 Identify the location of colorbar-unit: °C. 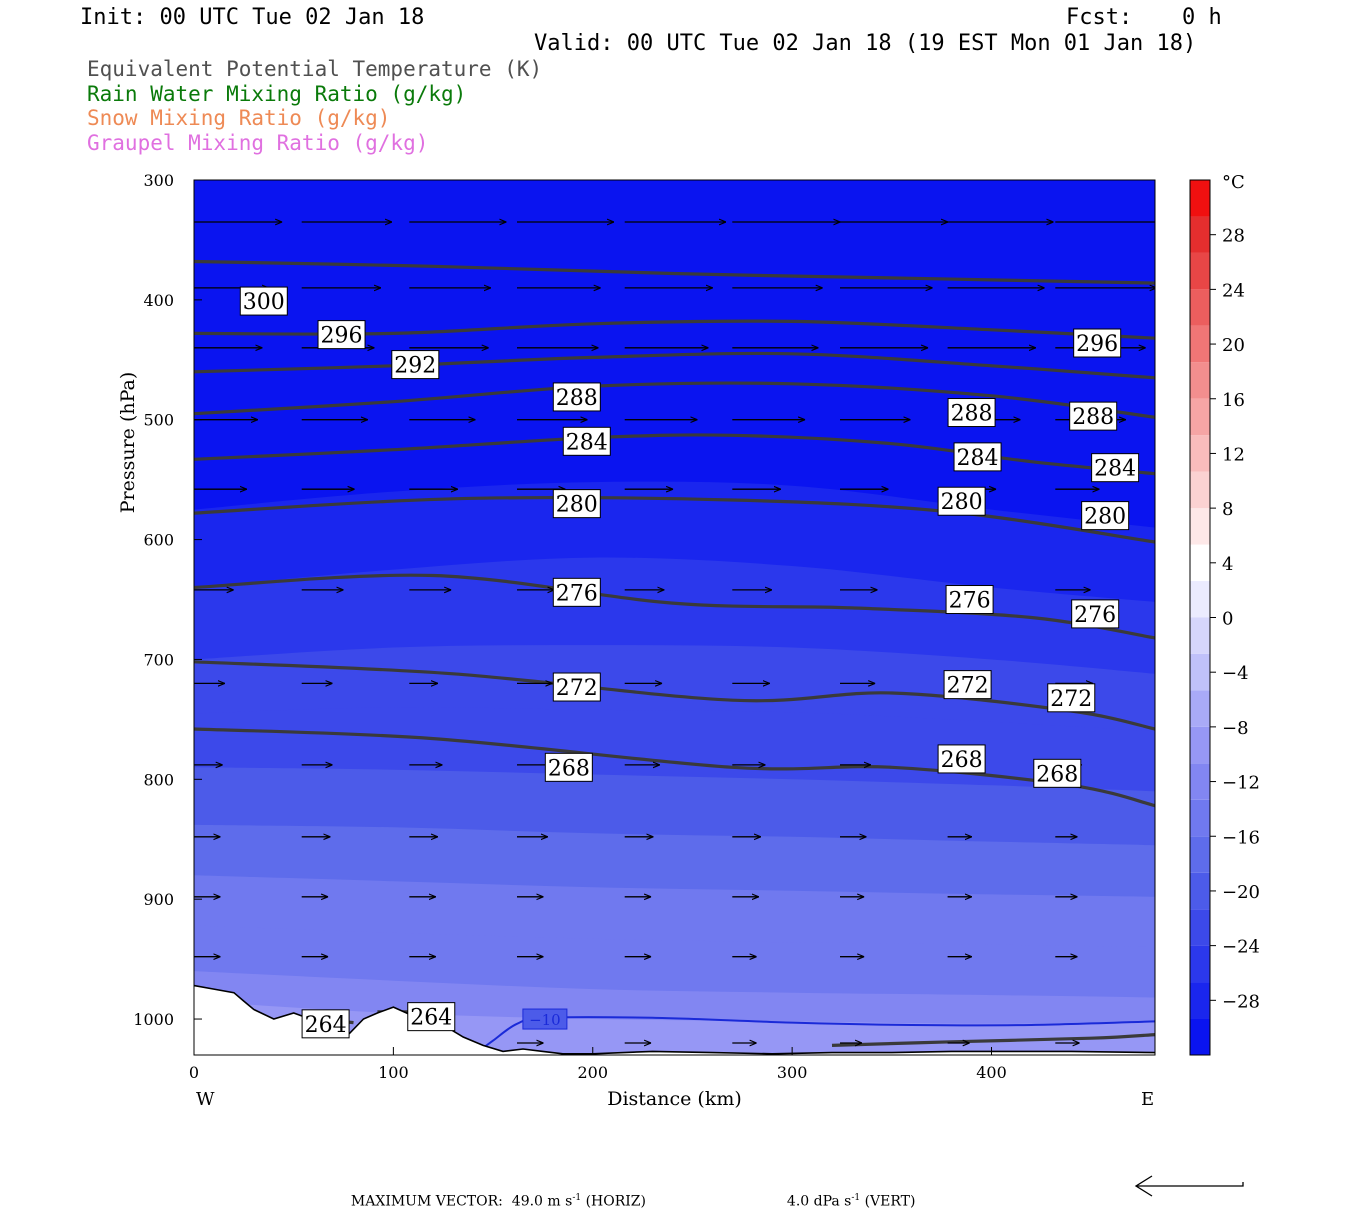
(1233, 182).